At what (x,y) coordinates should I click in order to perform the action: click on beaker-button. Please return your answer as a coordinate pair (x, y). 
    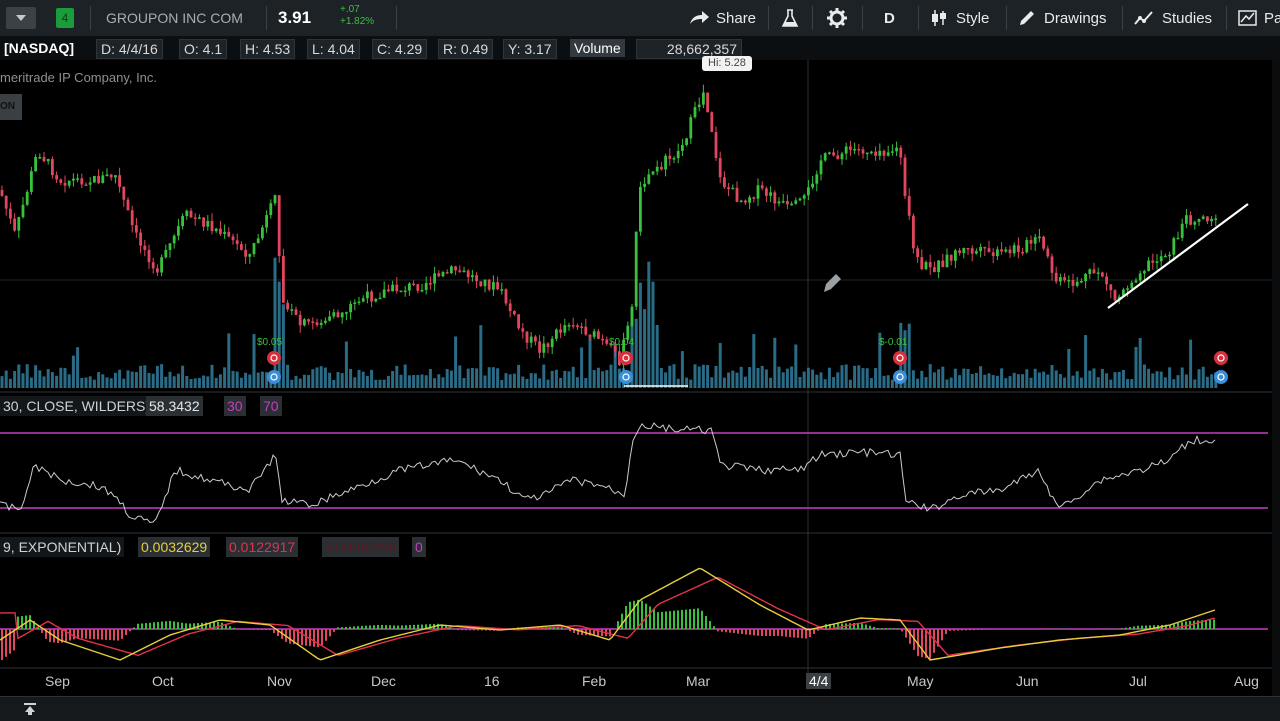
    Looking at the image, I should click on (790, 18).